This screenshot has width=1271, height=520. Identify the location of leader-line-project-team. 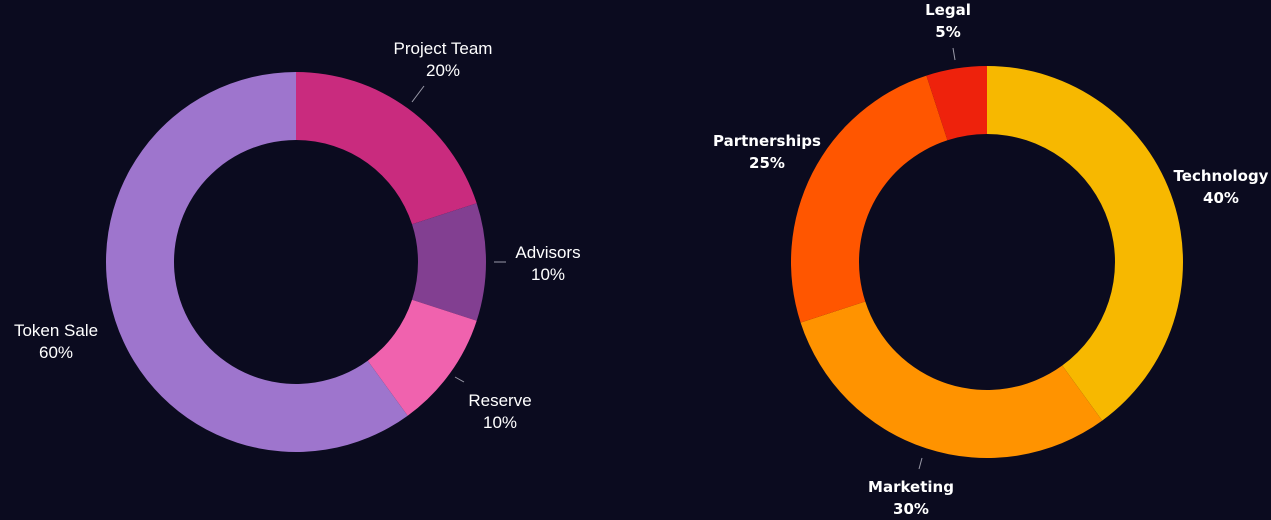
(418, 94).